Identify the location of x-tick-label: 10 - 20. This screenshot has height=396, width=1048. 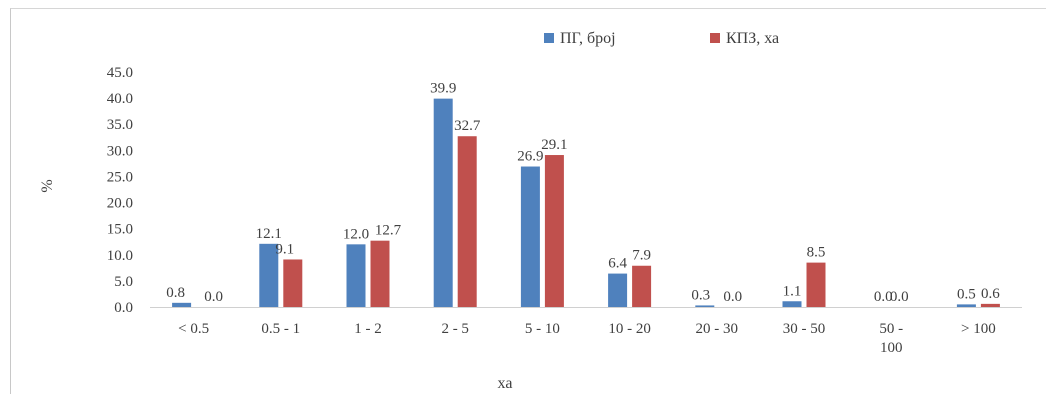
(629, 329).